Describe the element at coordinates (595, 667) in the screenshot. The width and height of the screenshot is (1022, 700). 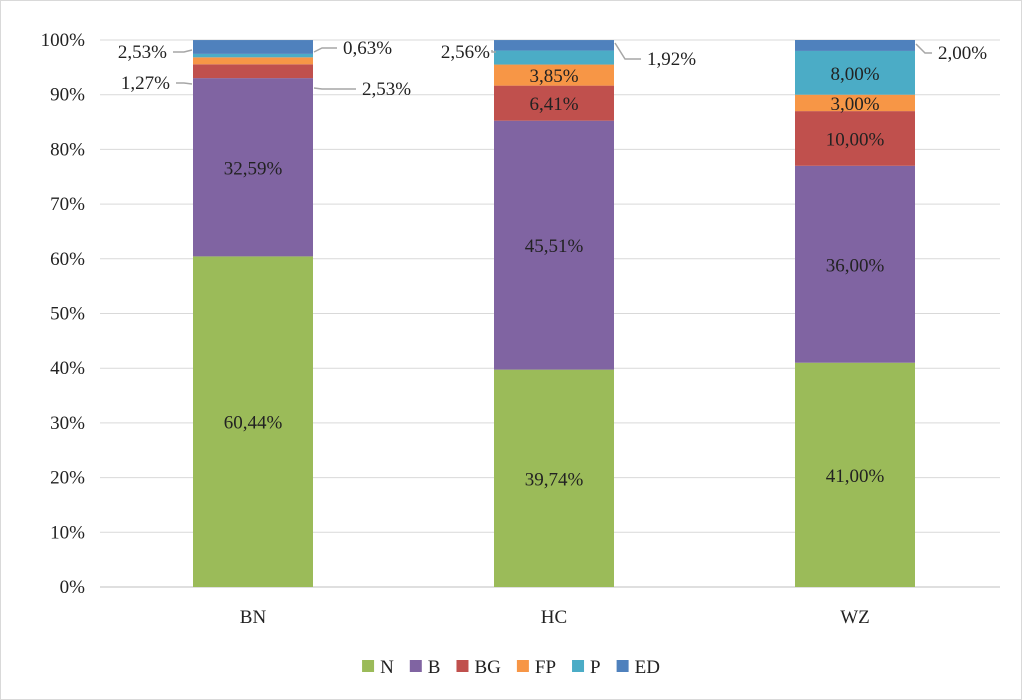
I see `legend-label: P` at that location.